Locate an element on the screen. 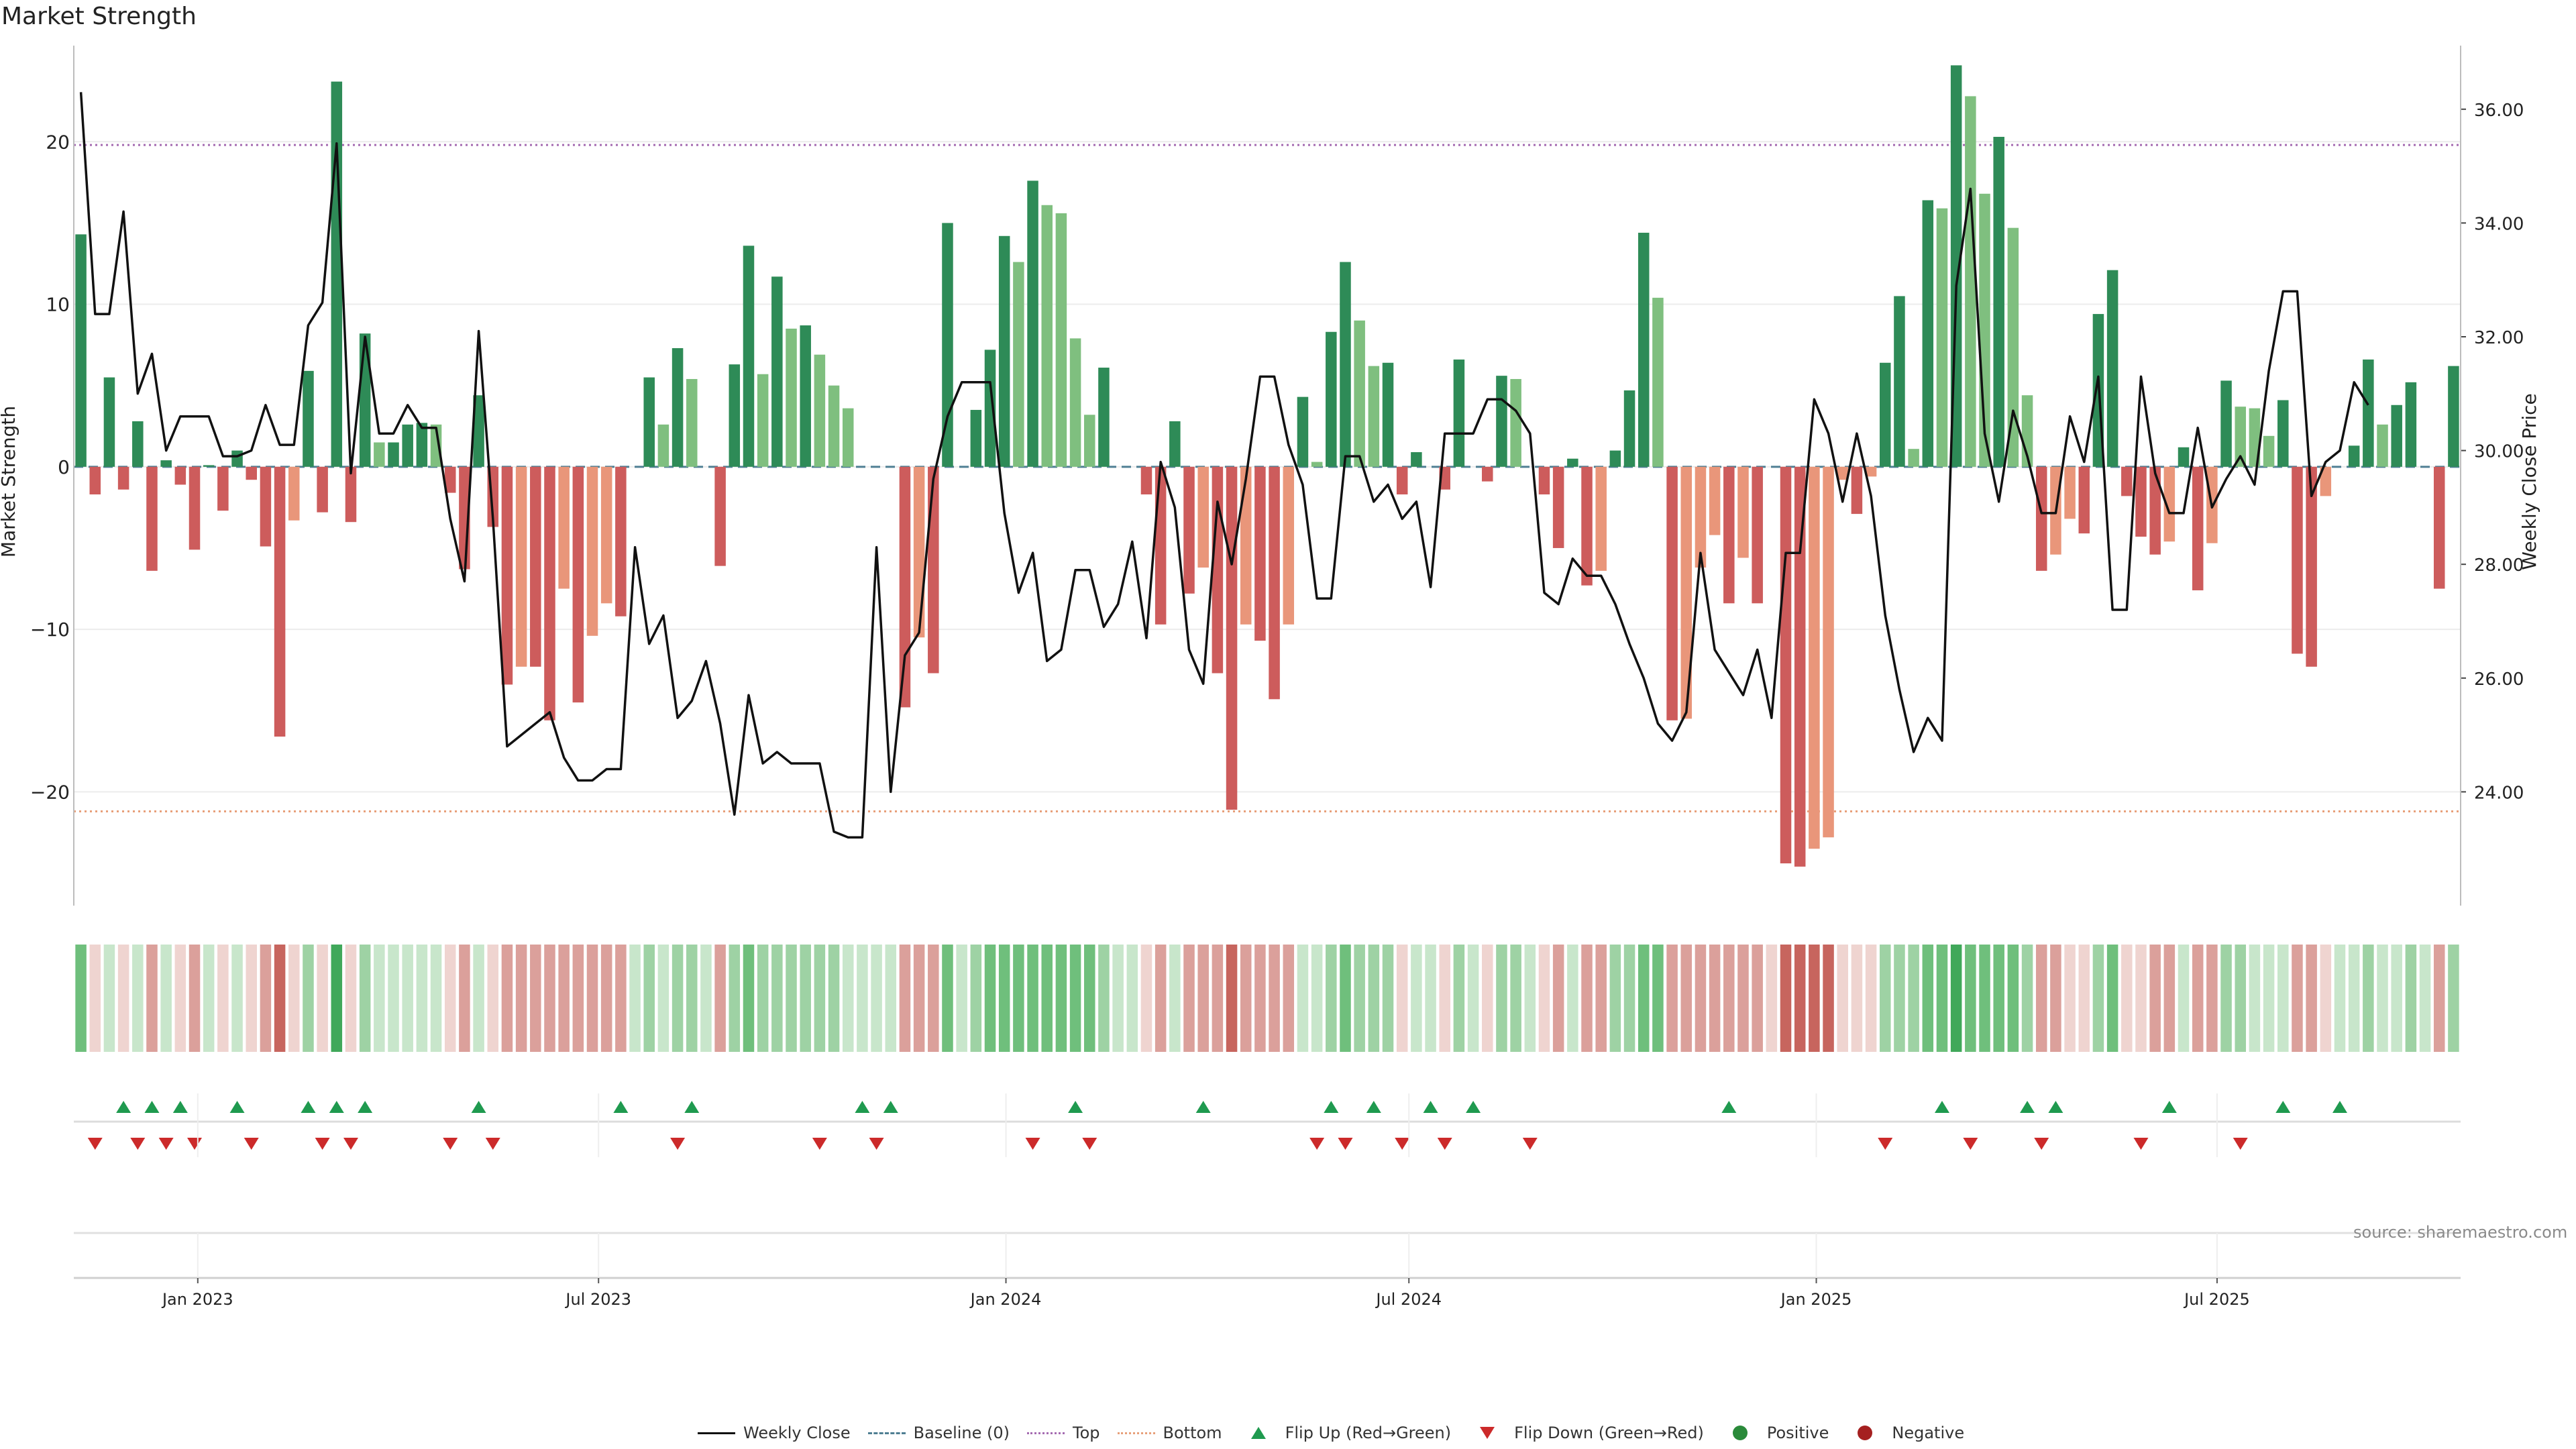 The width and height of the screenshot is (2576, 1449). legend-bottom: Bottom is located at coordinates (1169, 1433).